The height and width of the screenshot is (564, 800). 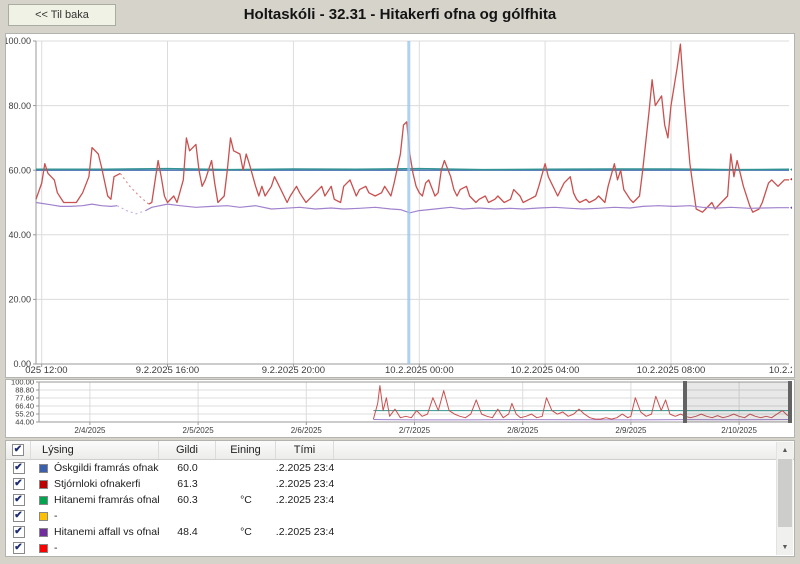 What do you see at coordinates (24, 398) in the screenshot?
I see `svg-text: 77.60` at bounding box center [24, 398].